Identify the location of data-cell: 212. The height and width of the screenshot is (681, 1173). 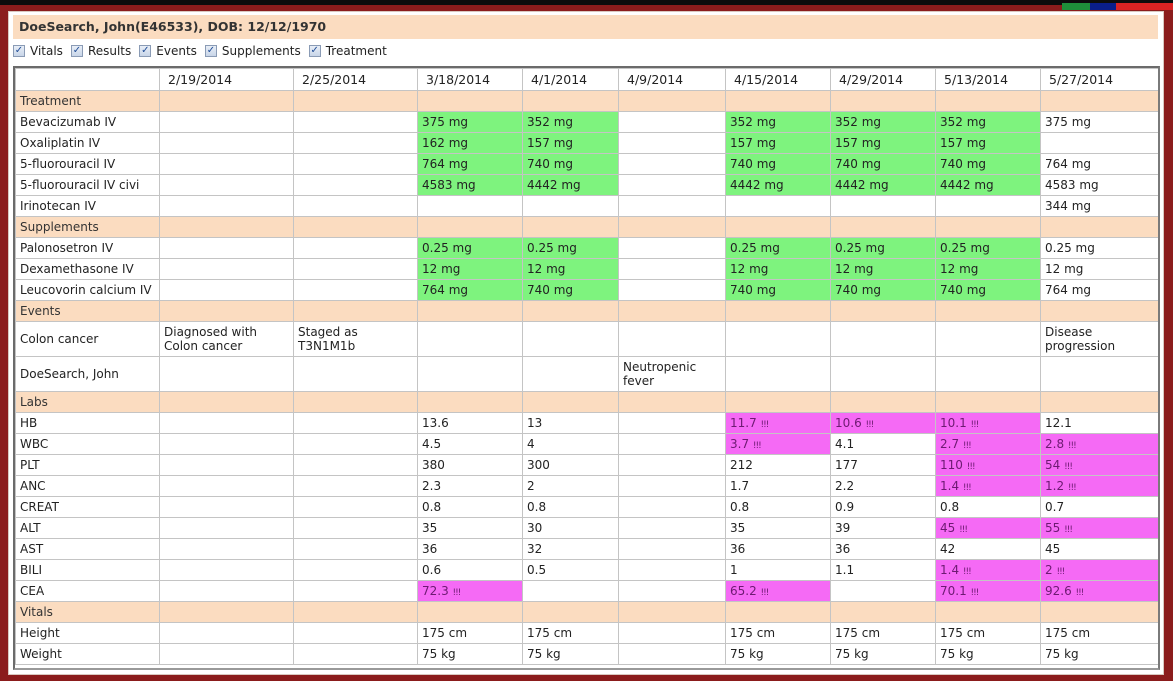
(778, 465).